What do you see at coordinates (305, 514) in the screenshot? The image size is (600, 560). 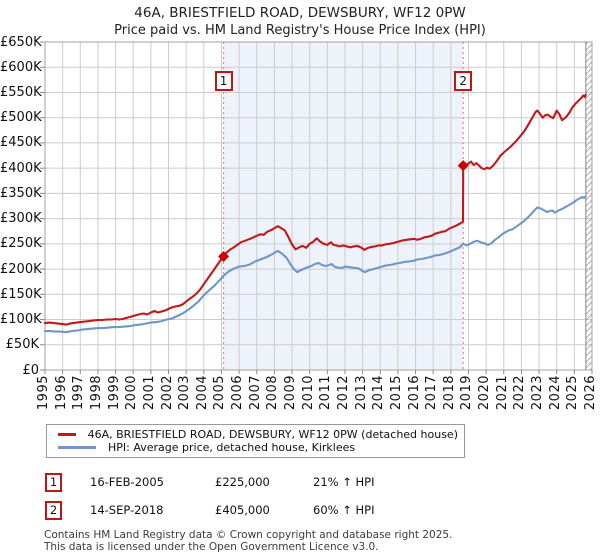 I see `transaction-row-2: 2 14-SEP-2018 £405,000 60% ↑ HPI` at bounding box center [305, 514].